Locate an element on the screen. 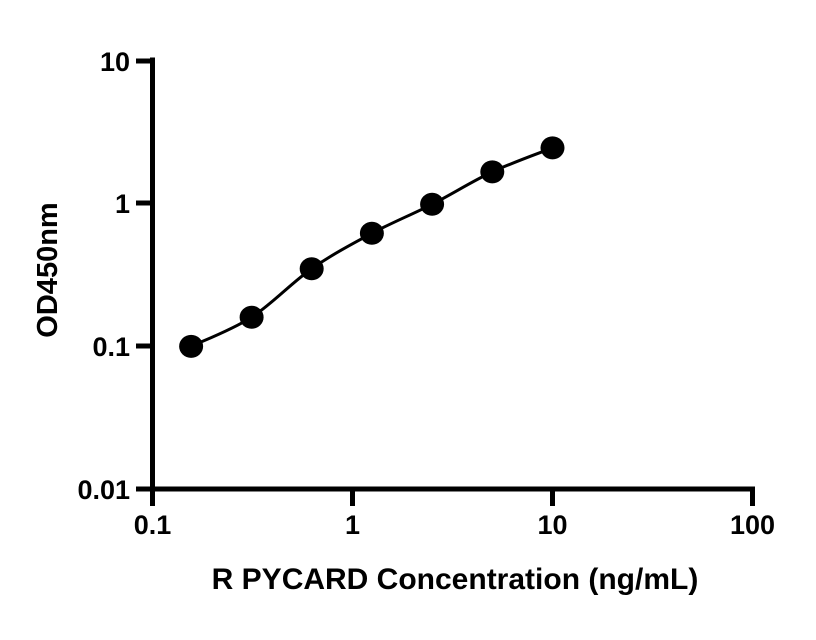 The width and height of the screenshot is (816, 640). y-tick-label-3: 0.01 is located at coordinates (103, 490).